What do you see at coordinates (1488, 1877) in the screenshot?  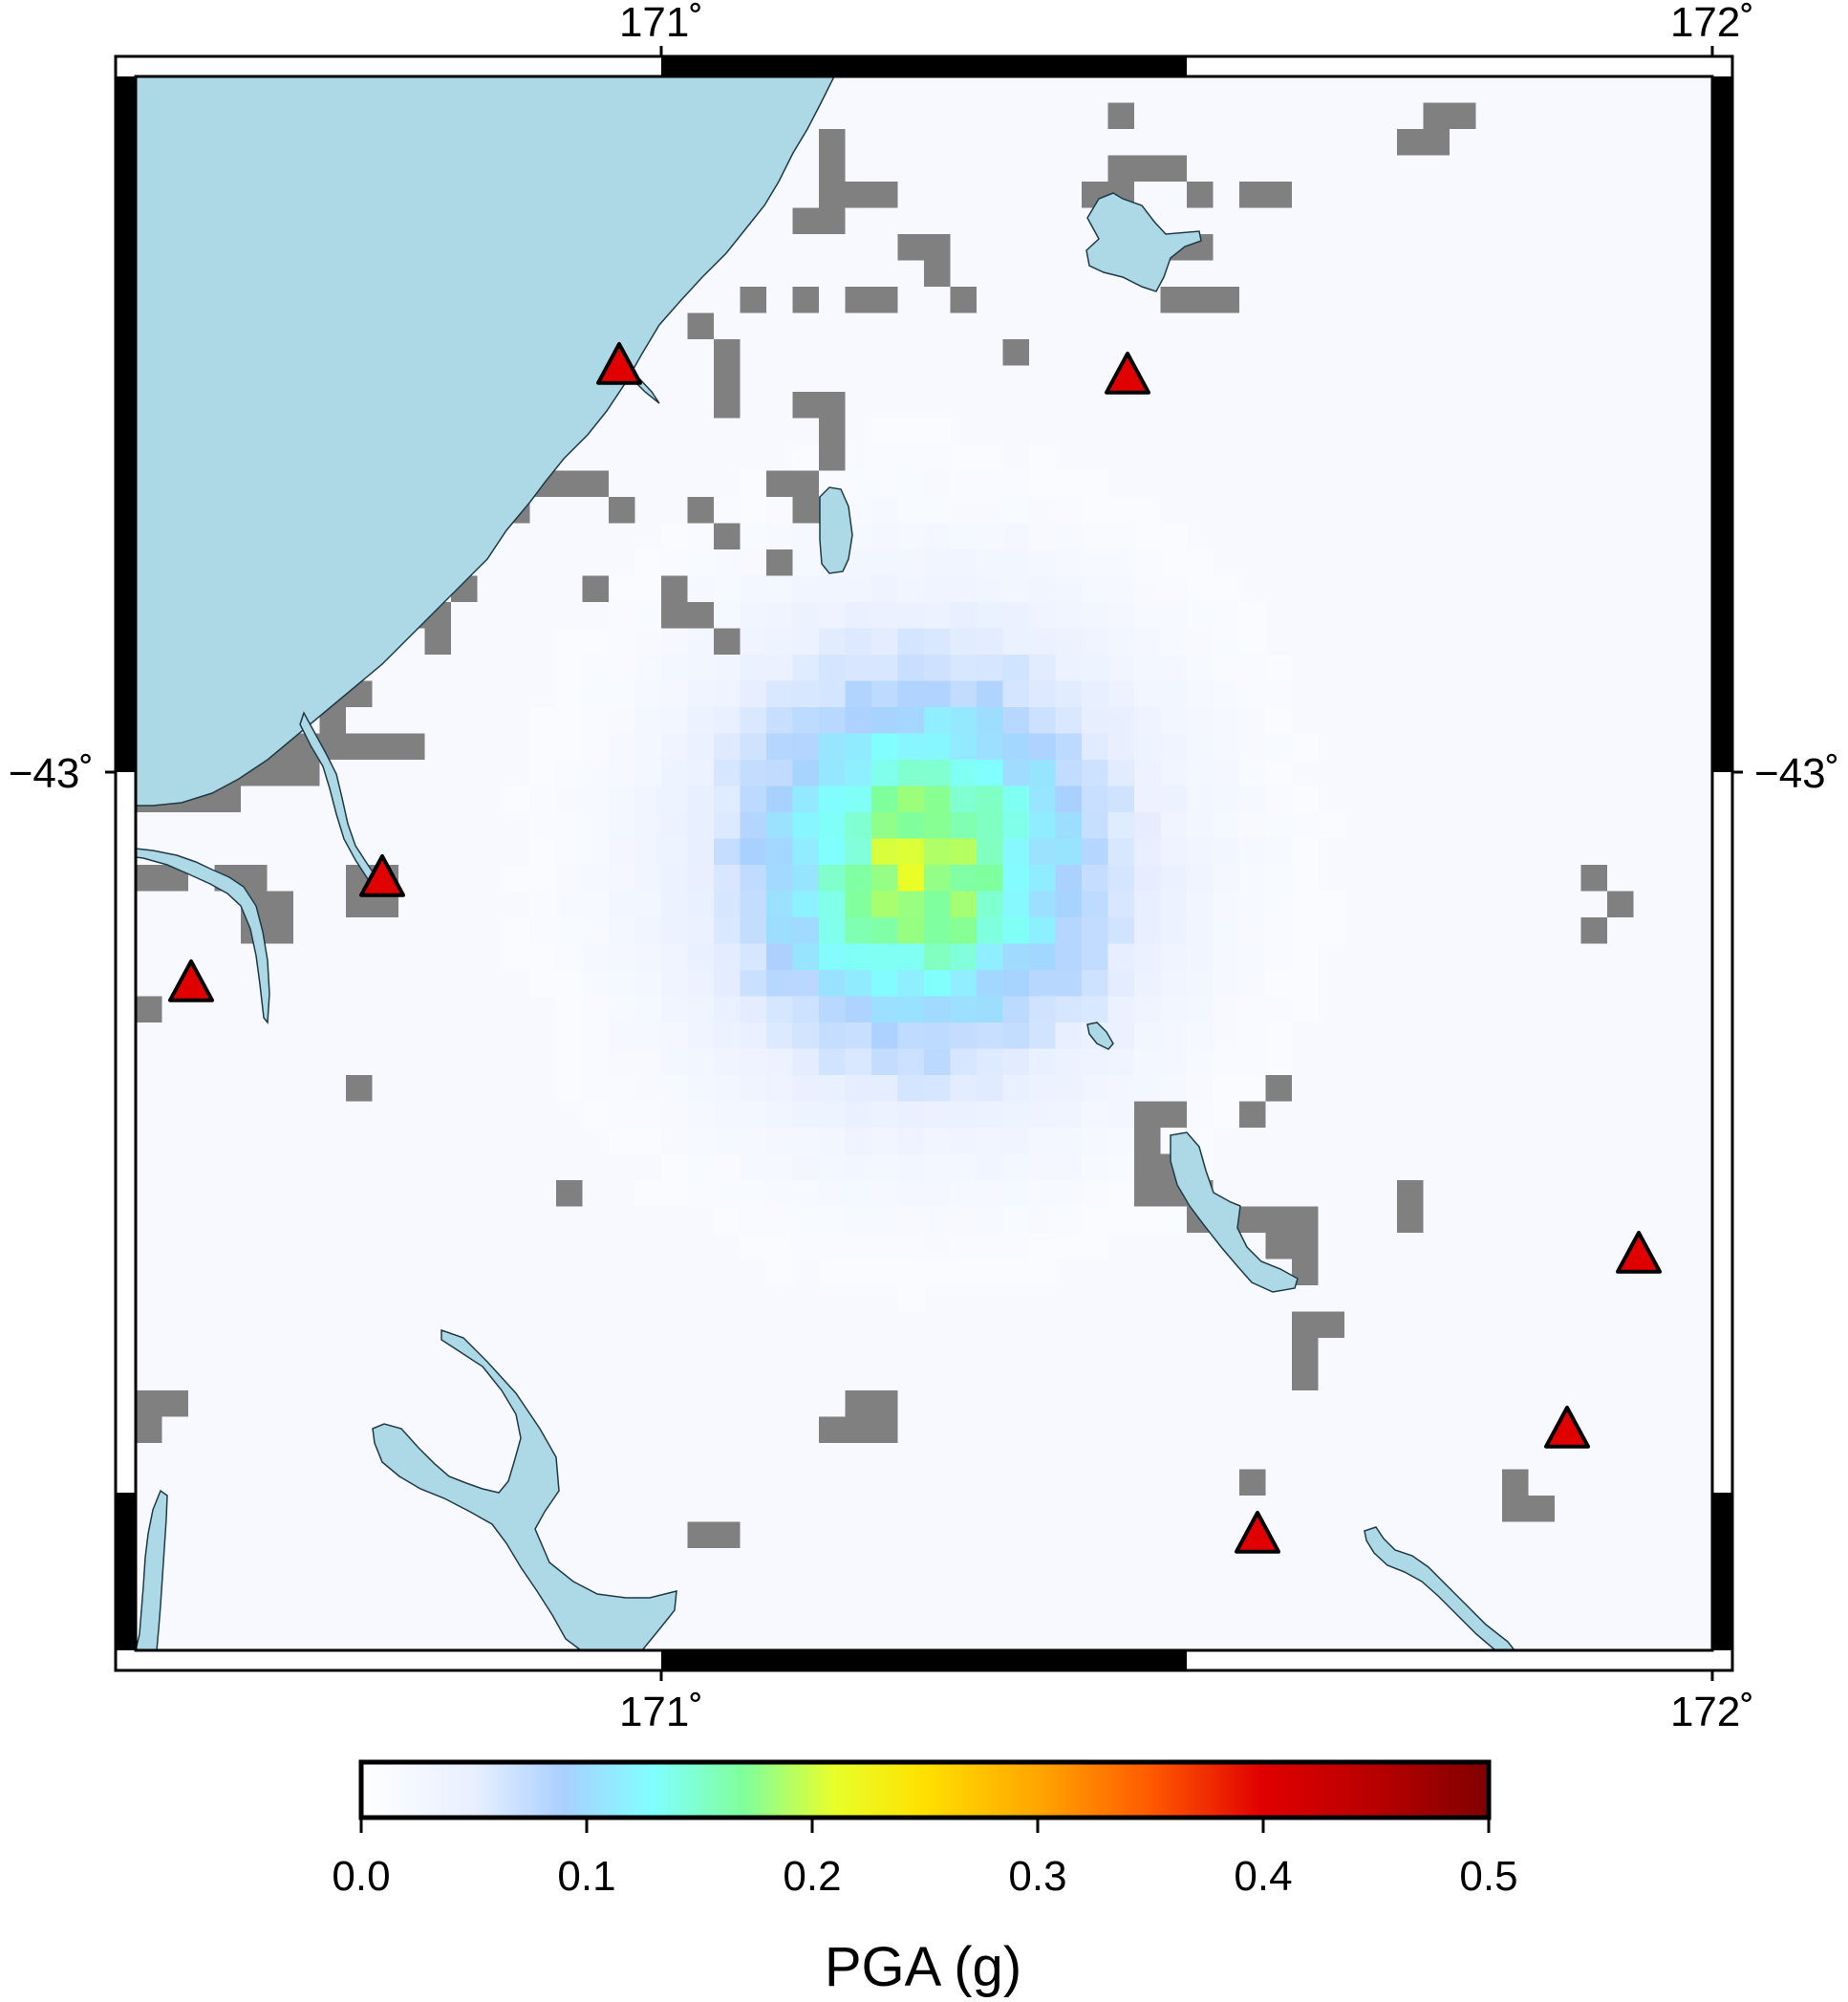 I see `colorbar-tick-label: 0.5` at bounding box center [1488, 1877].